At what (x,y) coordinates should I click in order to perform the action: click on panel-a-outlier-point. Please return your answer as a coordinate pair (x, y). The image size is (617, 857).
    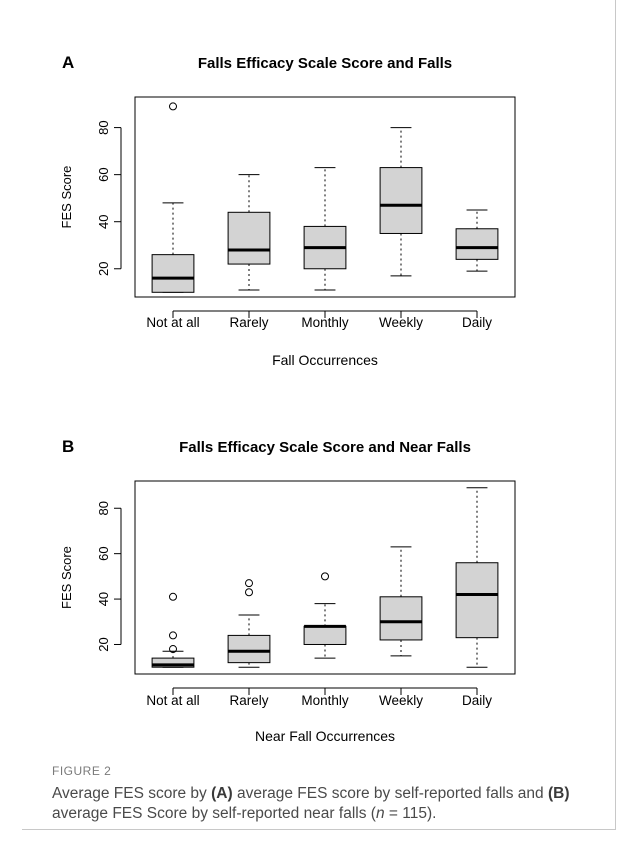
    Looking at the image, I should click on (173, 106).